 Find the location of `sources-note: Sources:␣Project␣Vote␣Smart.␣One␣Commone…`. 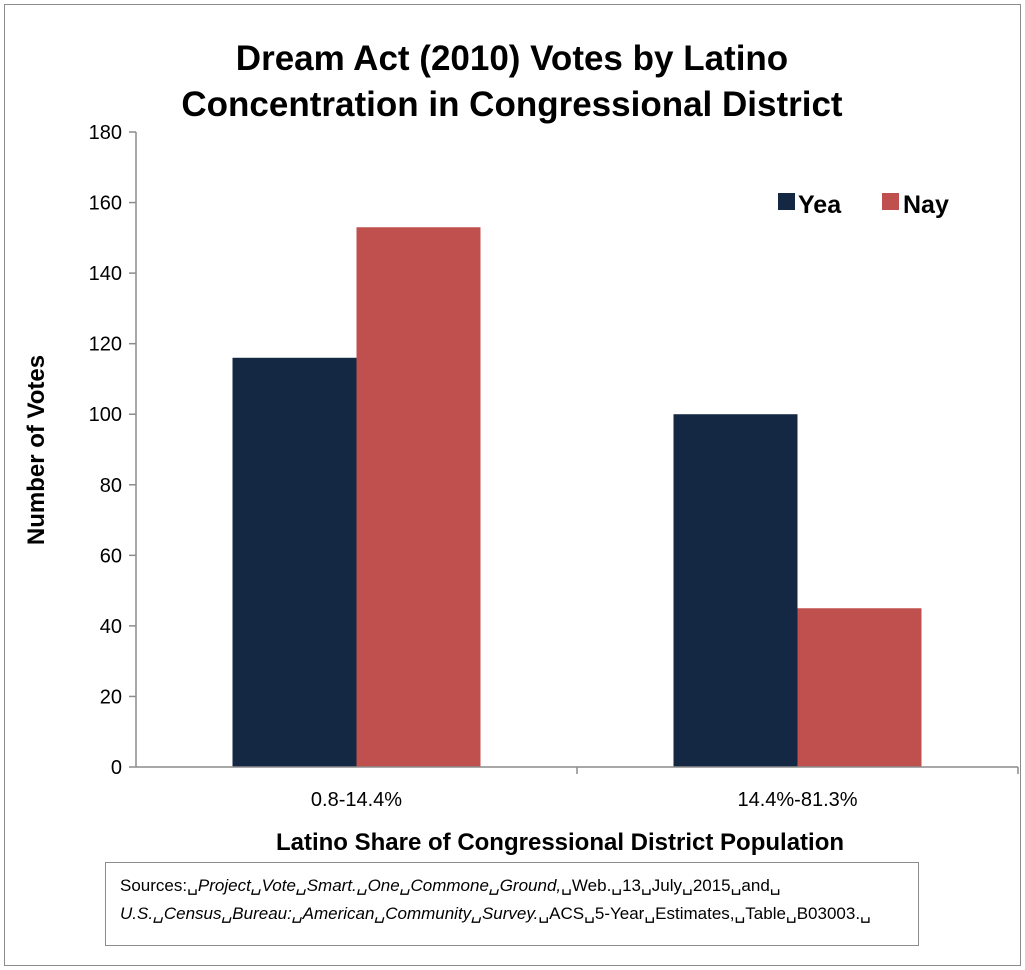

sources-note: Sources:␣Project␣Vote␣Smart.␣One␣Commone… is located at coordinates (512, 904).